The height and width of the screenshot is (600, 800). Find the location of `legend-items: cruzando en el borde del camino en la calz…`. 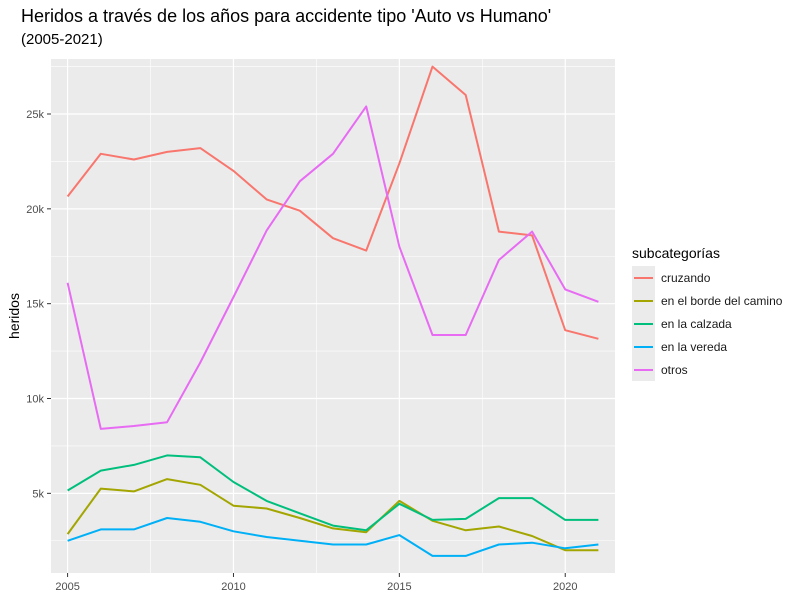

legend-items: cruzando en el borde del camino en la calz… is located at coordinates (716, 323).